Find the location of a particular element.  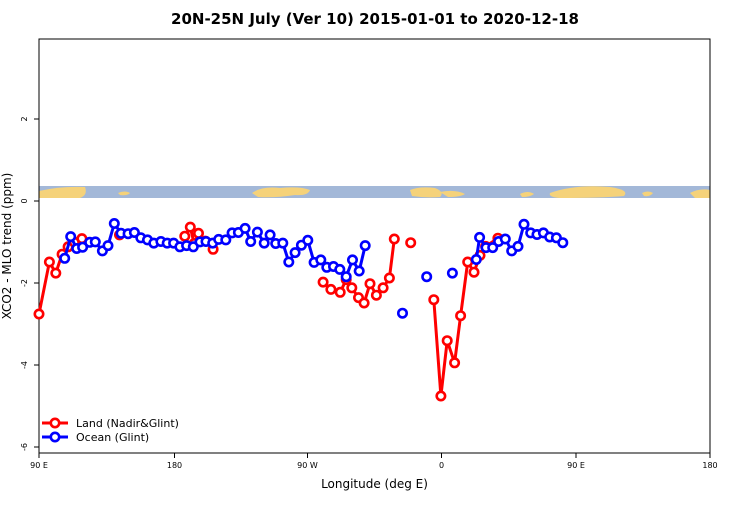

y-tick-label: 0 is located at coordinates (24, 200).